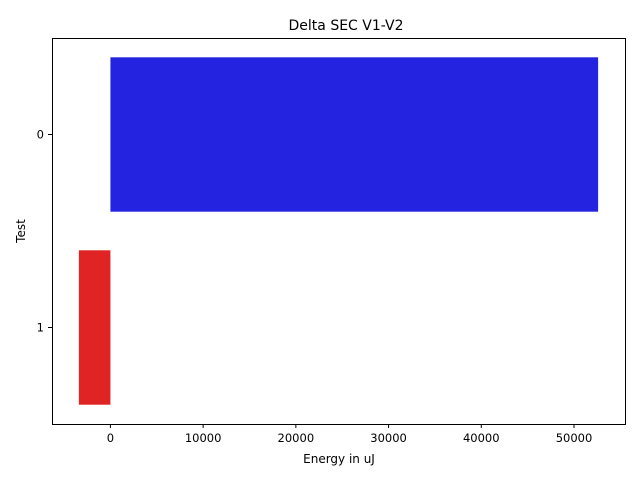 Image resolution: width=640 pixels, height=480 pixels. What do you see at coordinates (44, 231) in the screenshot?
I see `y-ticks-group: 01` at bounding box center [44, 231].